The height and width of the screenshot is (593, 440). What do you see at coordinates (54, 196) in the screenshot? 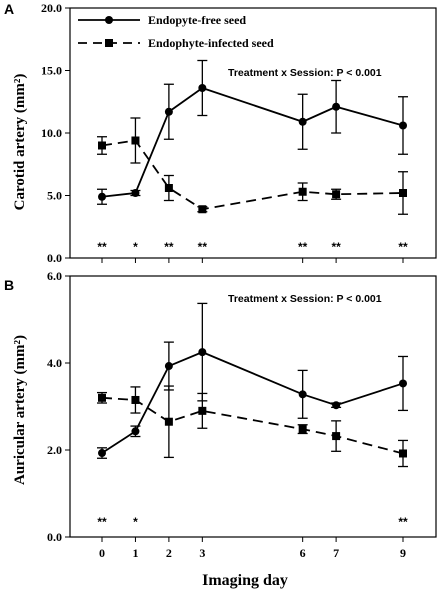
I see `panel-a-y-tick-label: 5.0` at bounding box center [54, 196].